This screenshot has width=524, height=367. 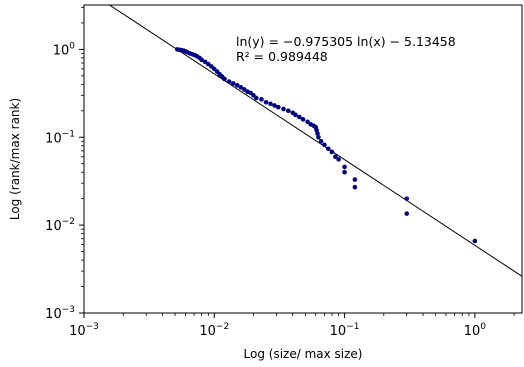 What do you see at coordinates (282, 56) in the screenshot?
I see `annotation-r-squared: R² = 0.989448` at bounding box center [282, 56].